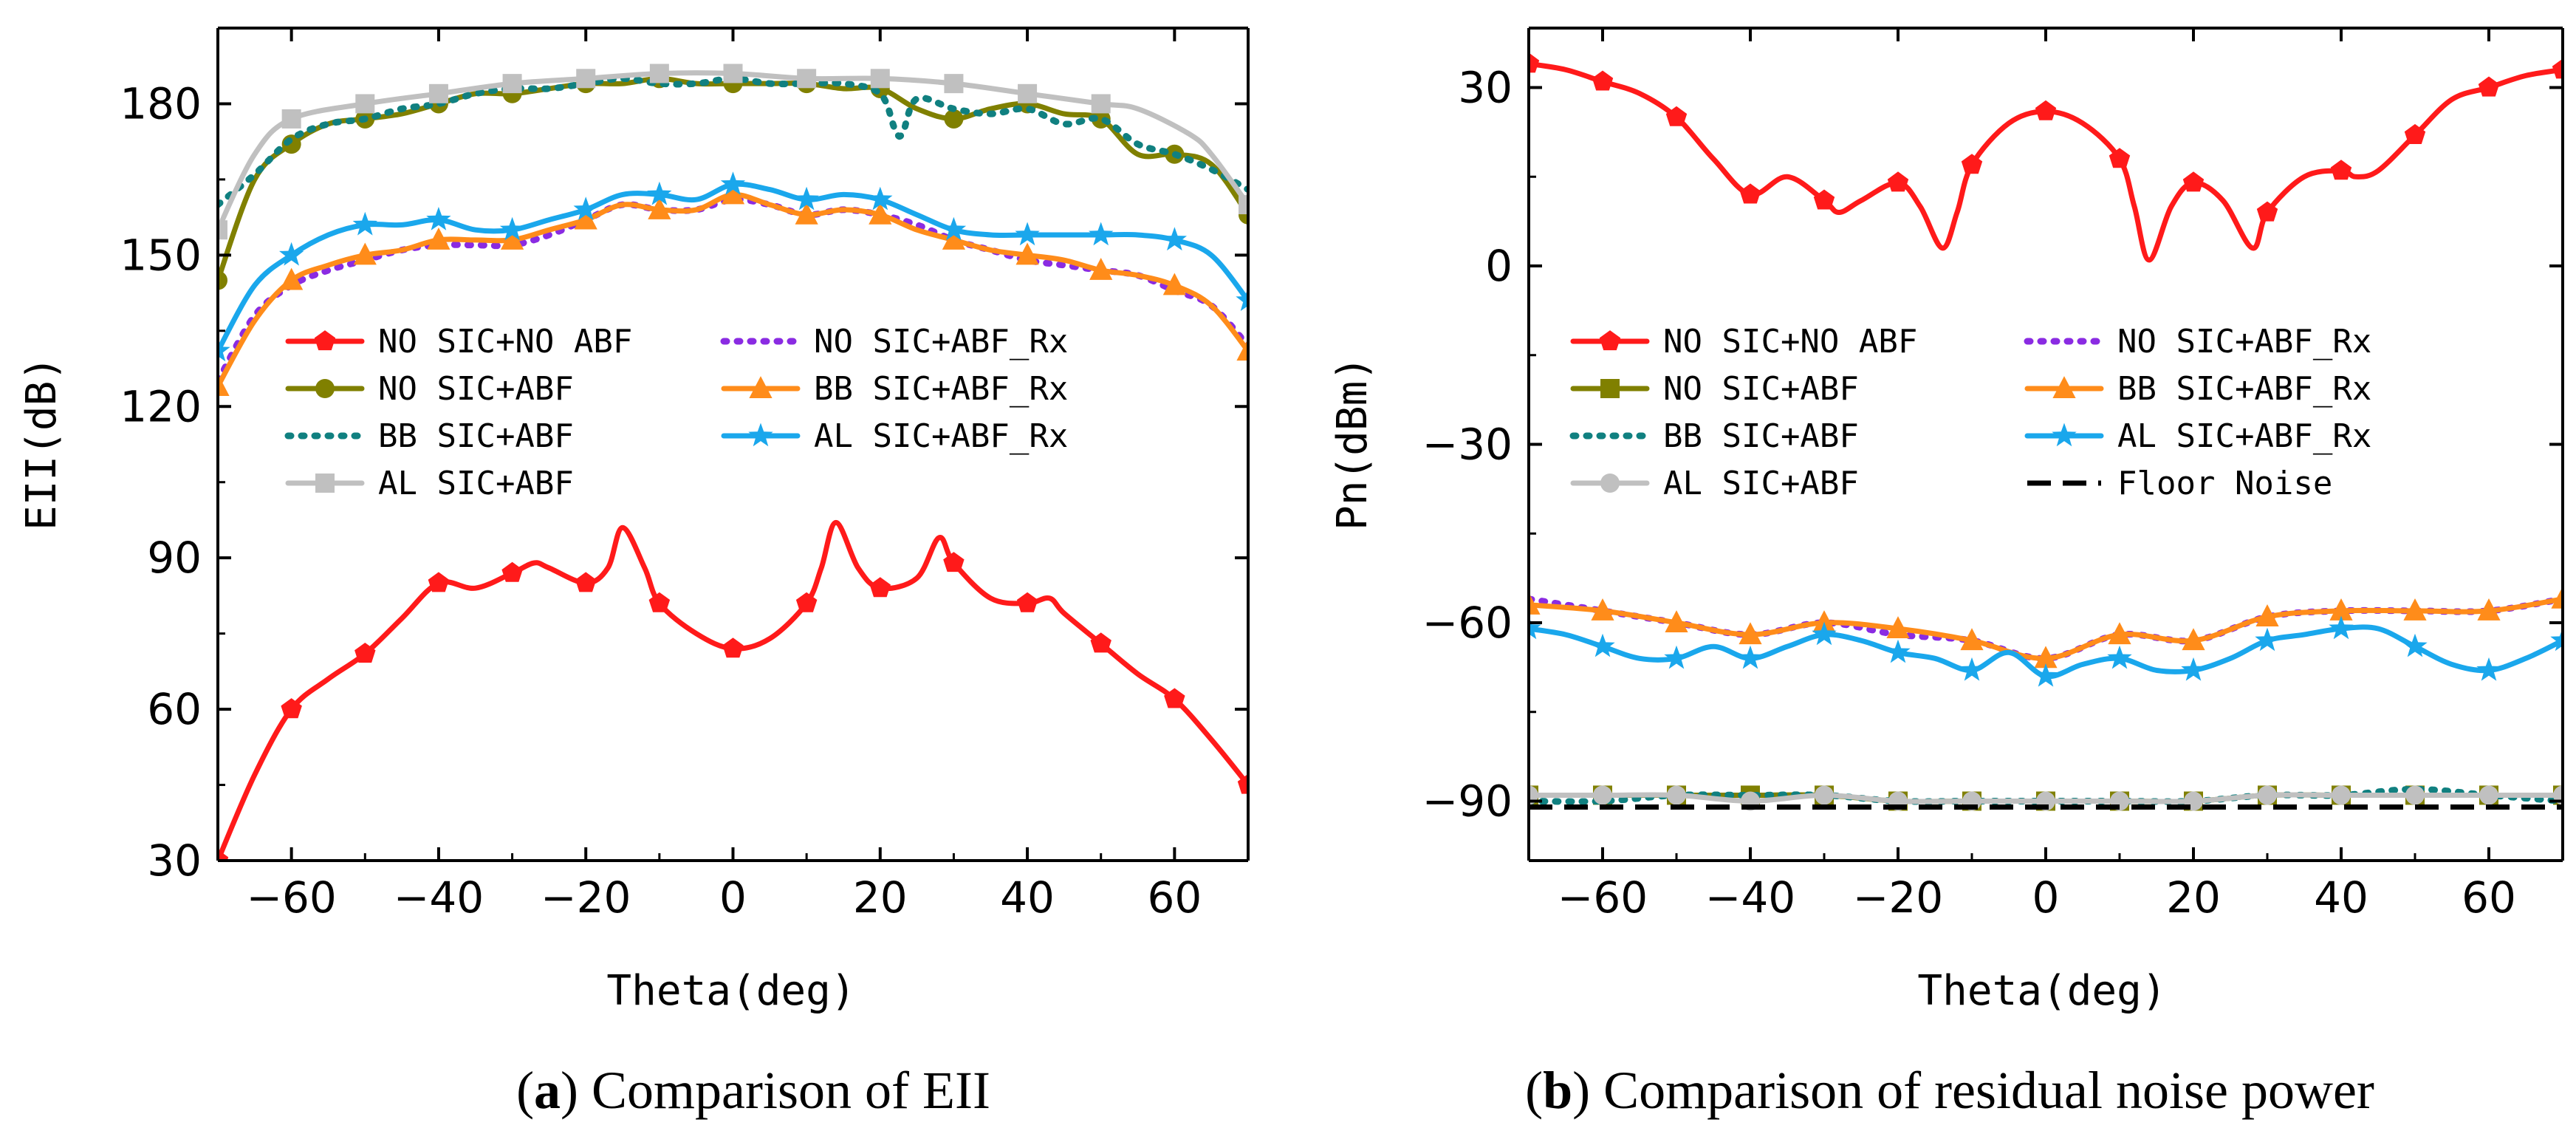 This screenshot has height=1145, width=2576. Describe the element at coordinates (161, 255) in the screenshot. I see `chart-a-y-tick-label: 150` at that location.